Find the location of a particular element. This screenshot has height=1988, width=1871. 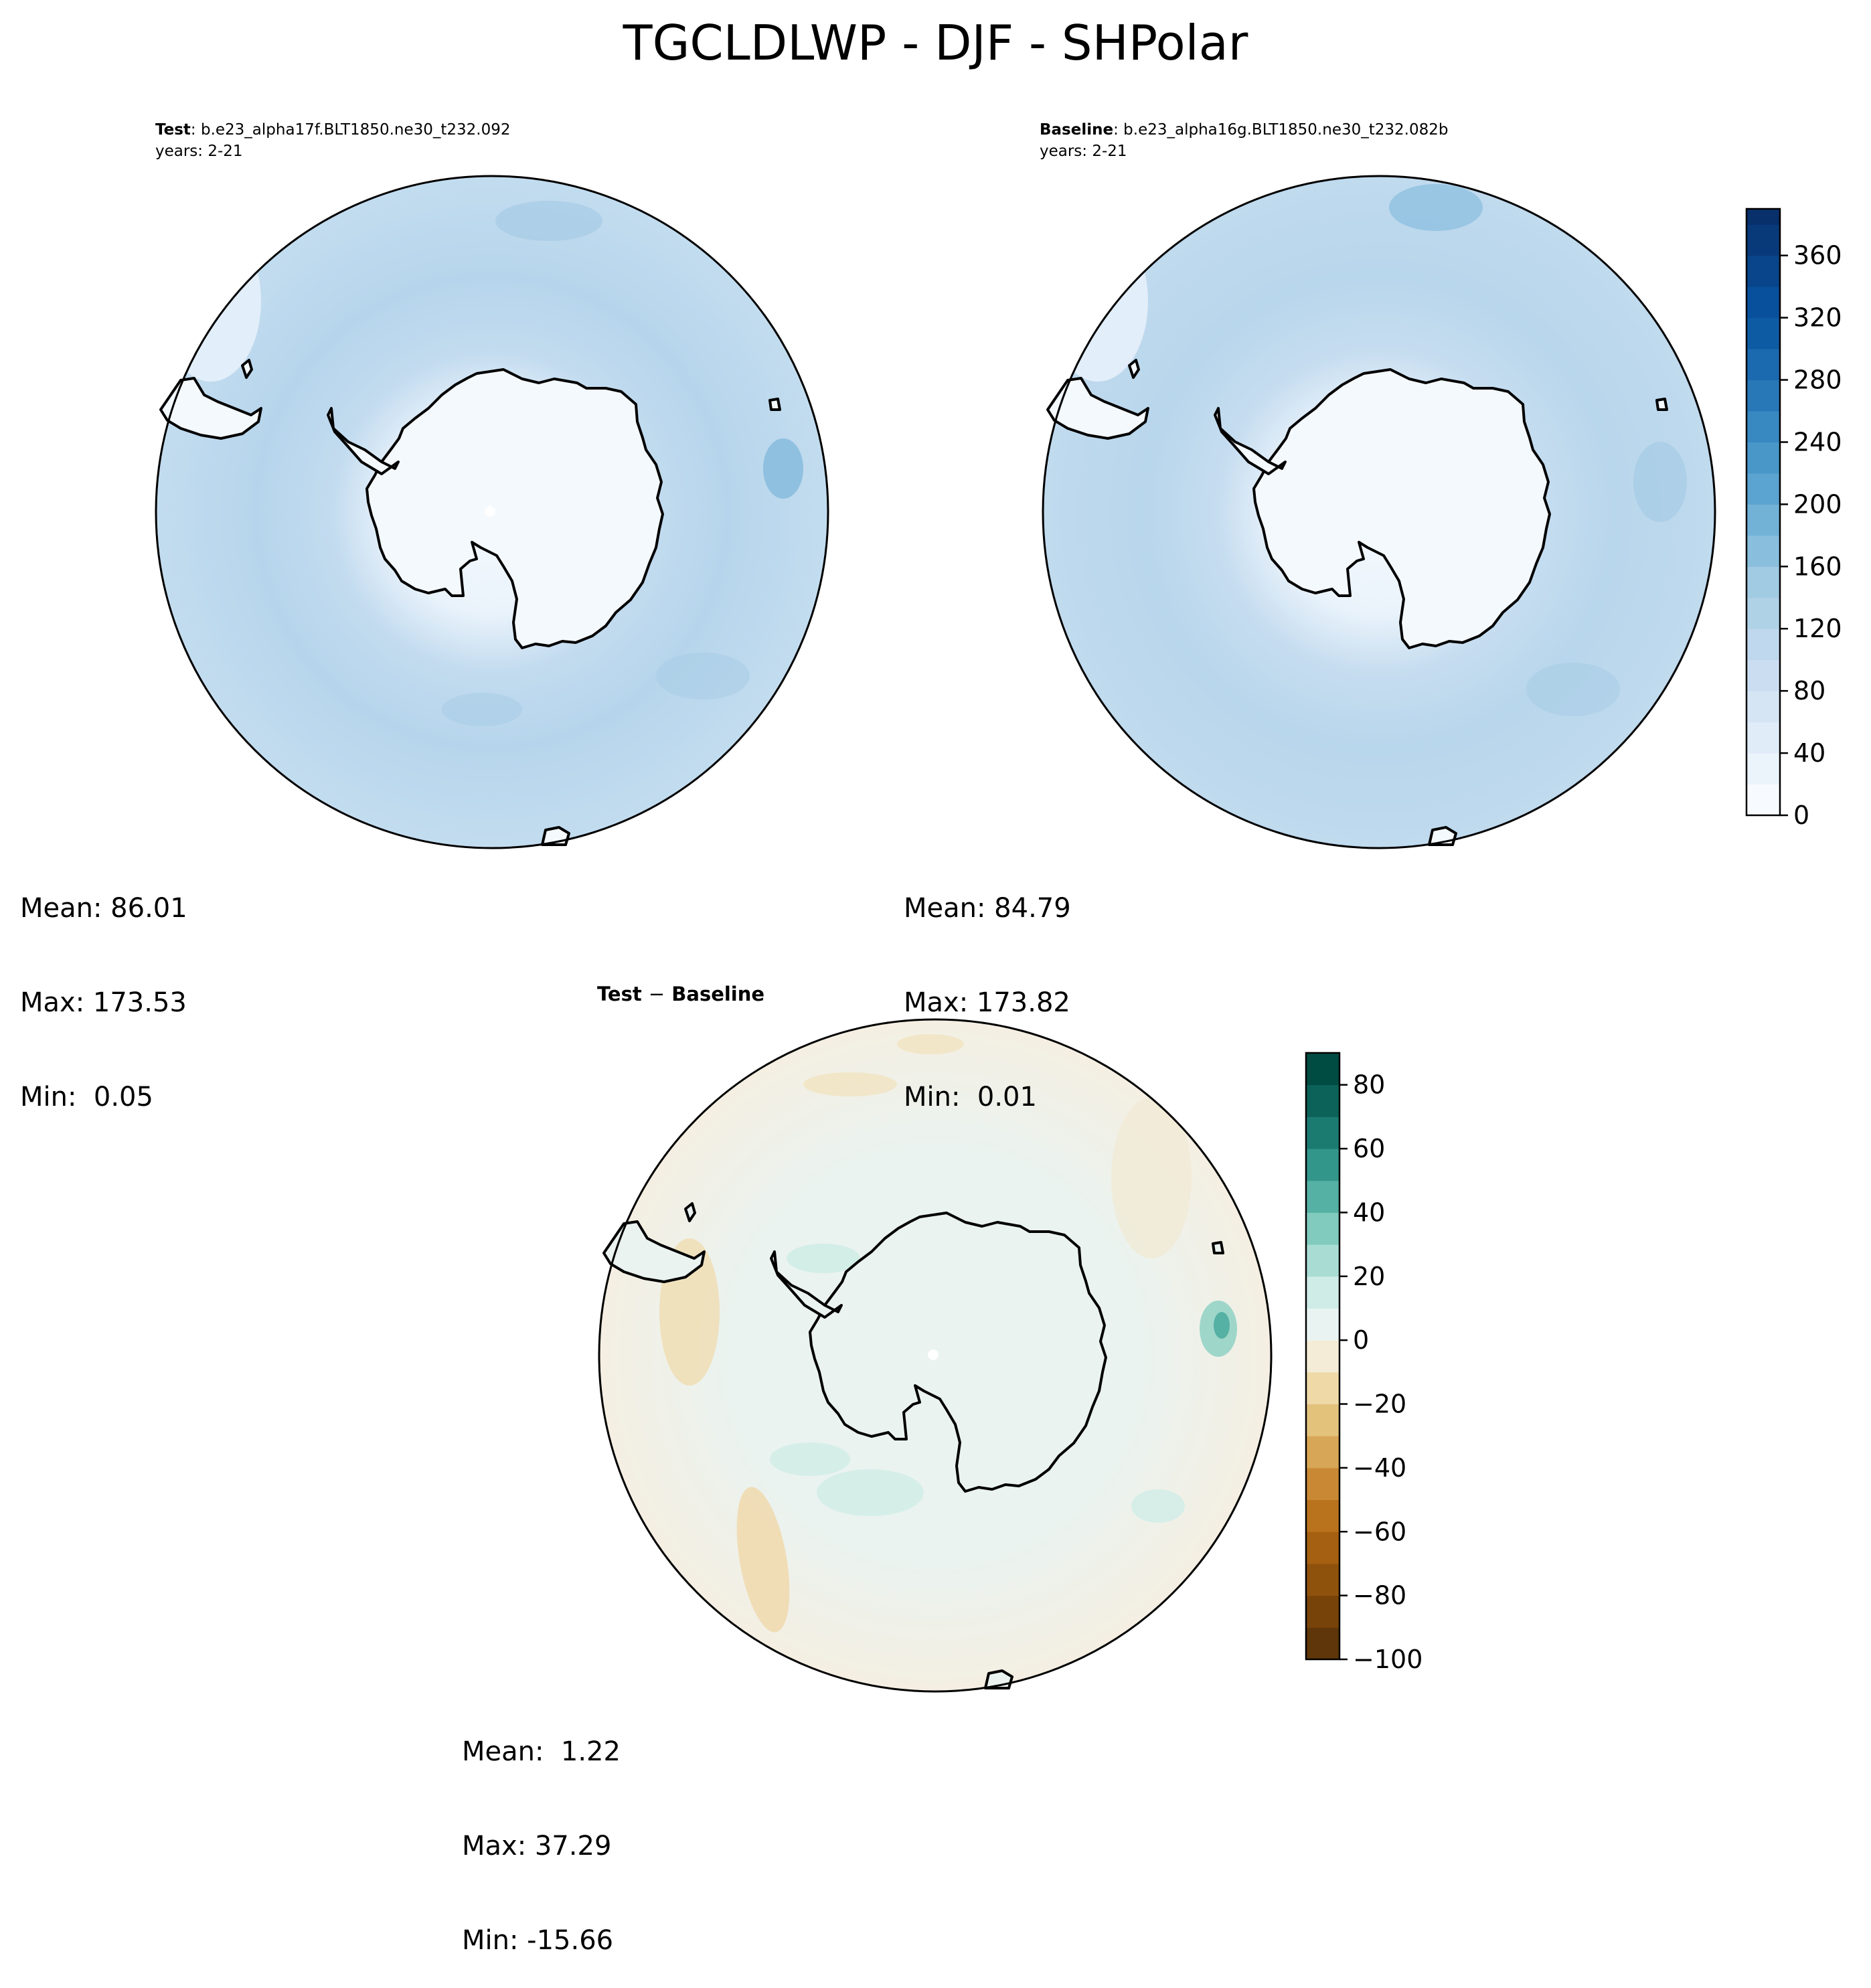

absolute-colorbar-tick-label: 360 is located at coordinates (1818, 256).